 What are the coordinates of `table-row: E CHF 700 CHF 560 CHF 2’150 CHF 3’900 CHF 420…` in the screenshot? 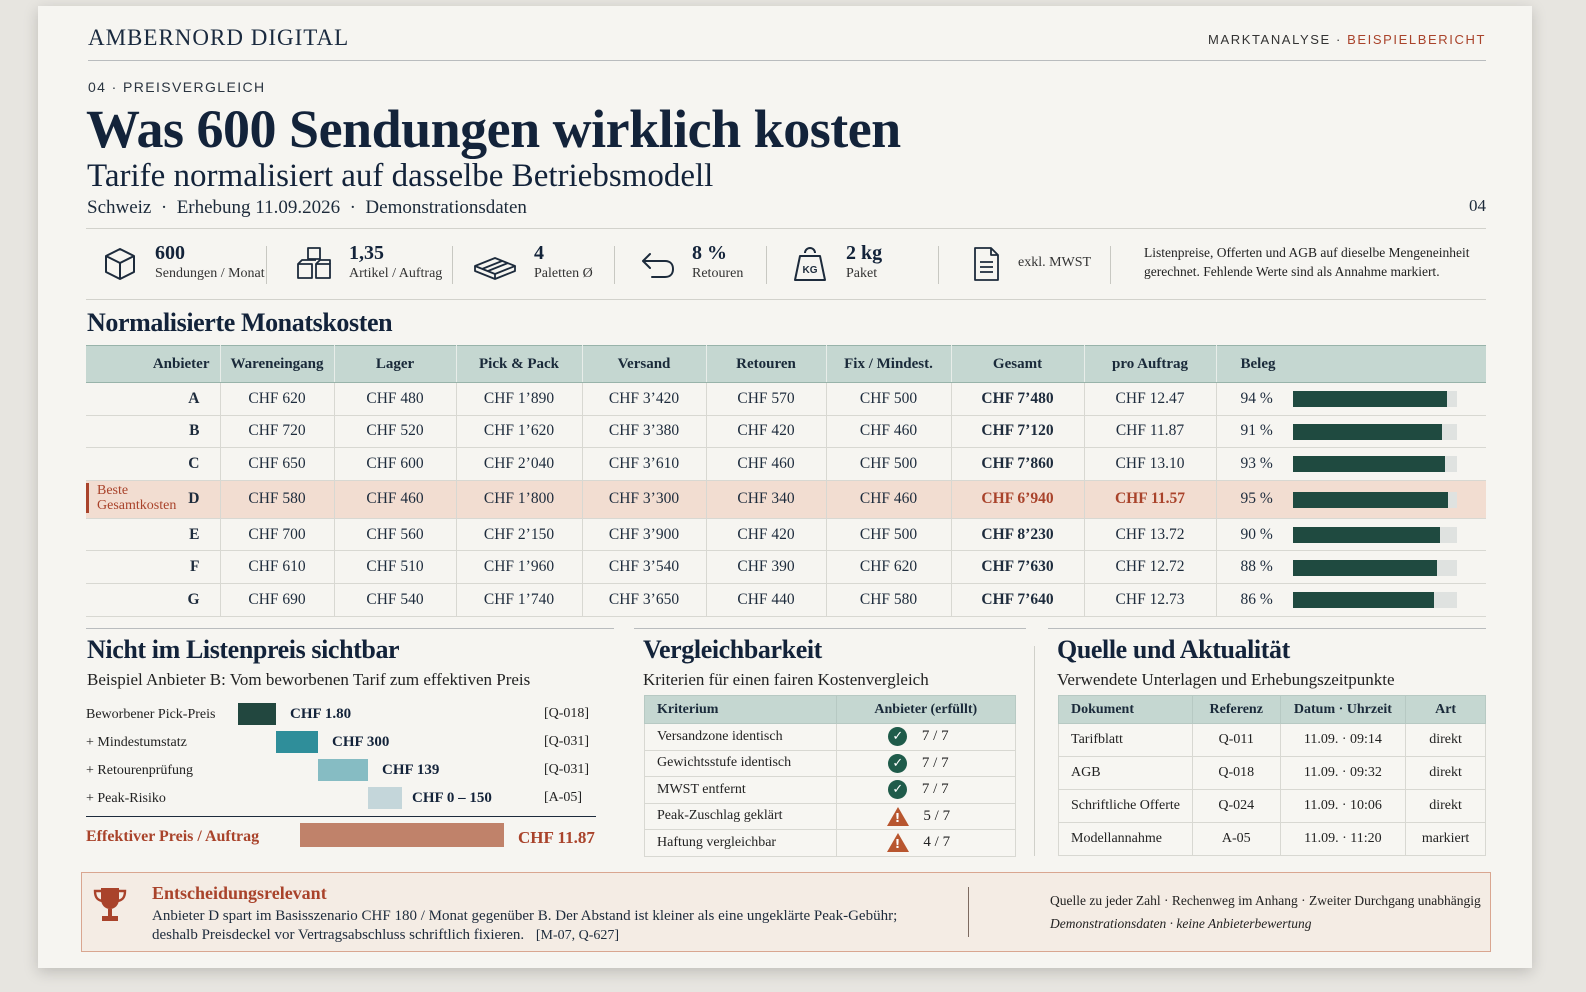 It's located at (786, 535).